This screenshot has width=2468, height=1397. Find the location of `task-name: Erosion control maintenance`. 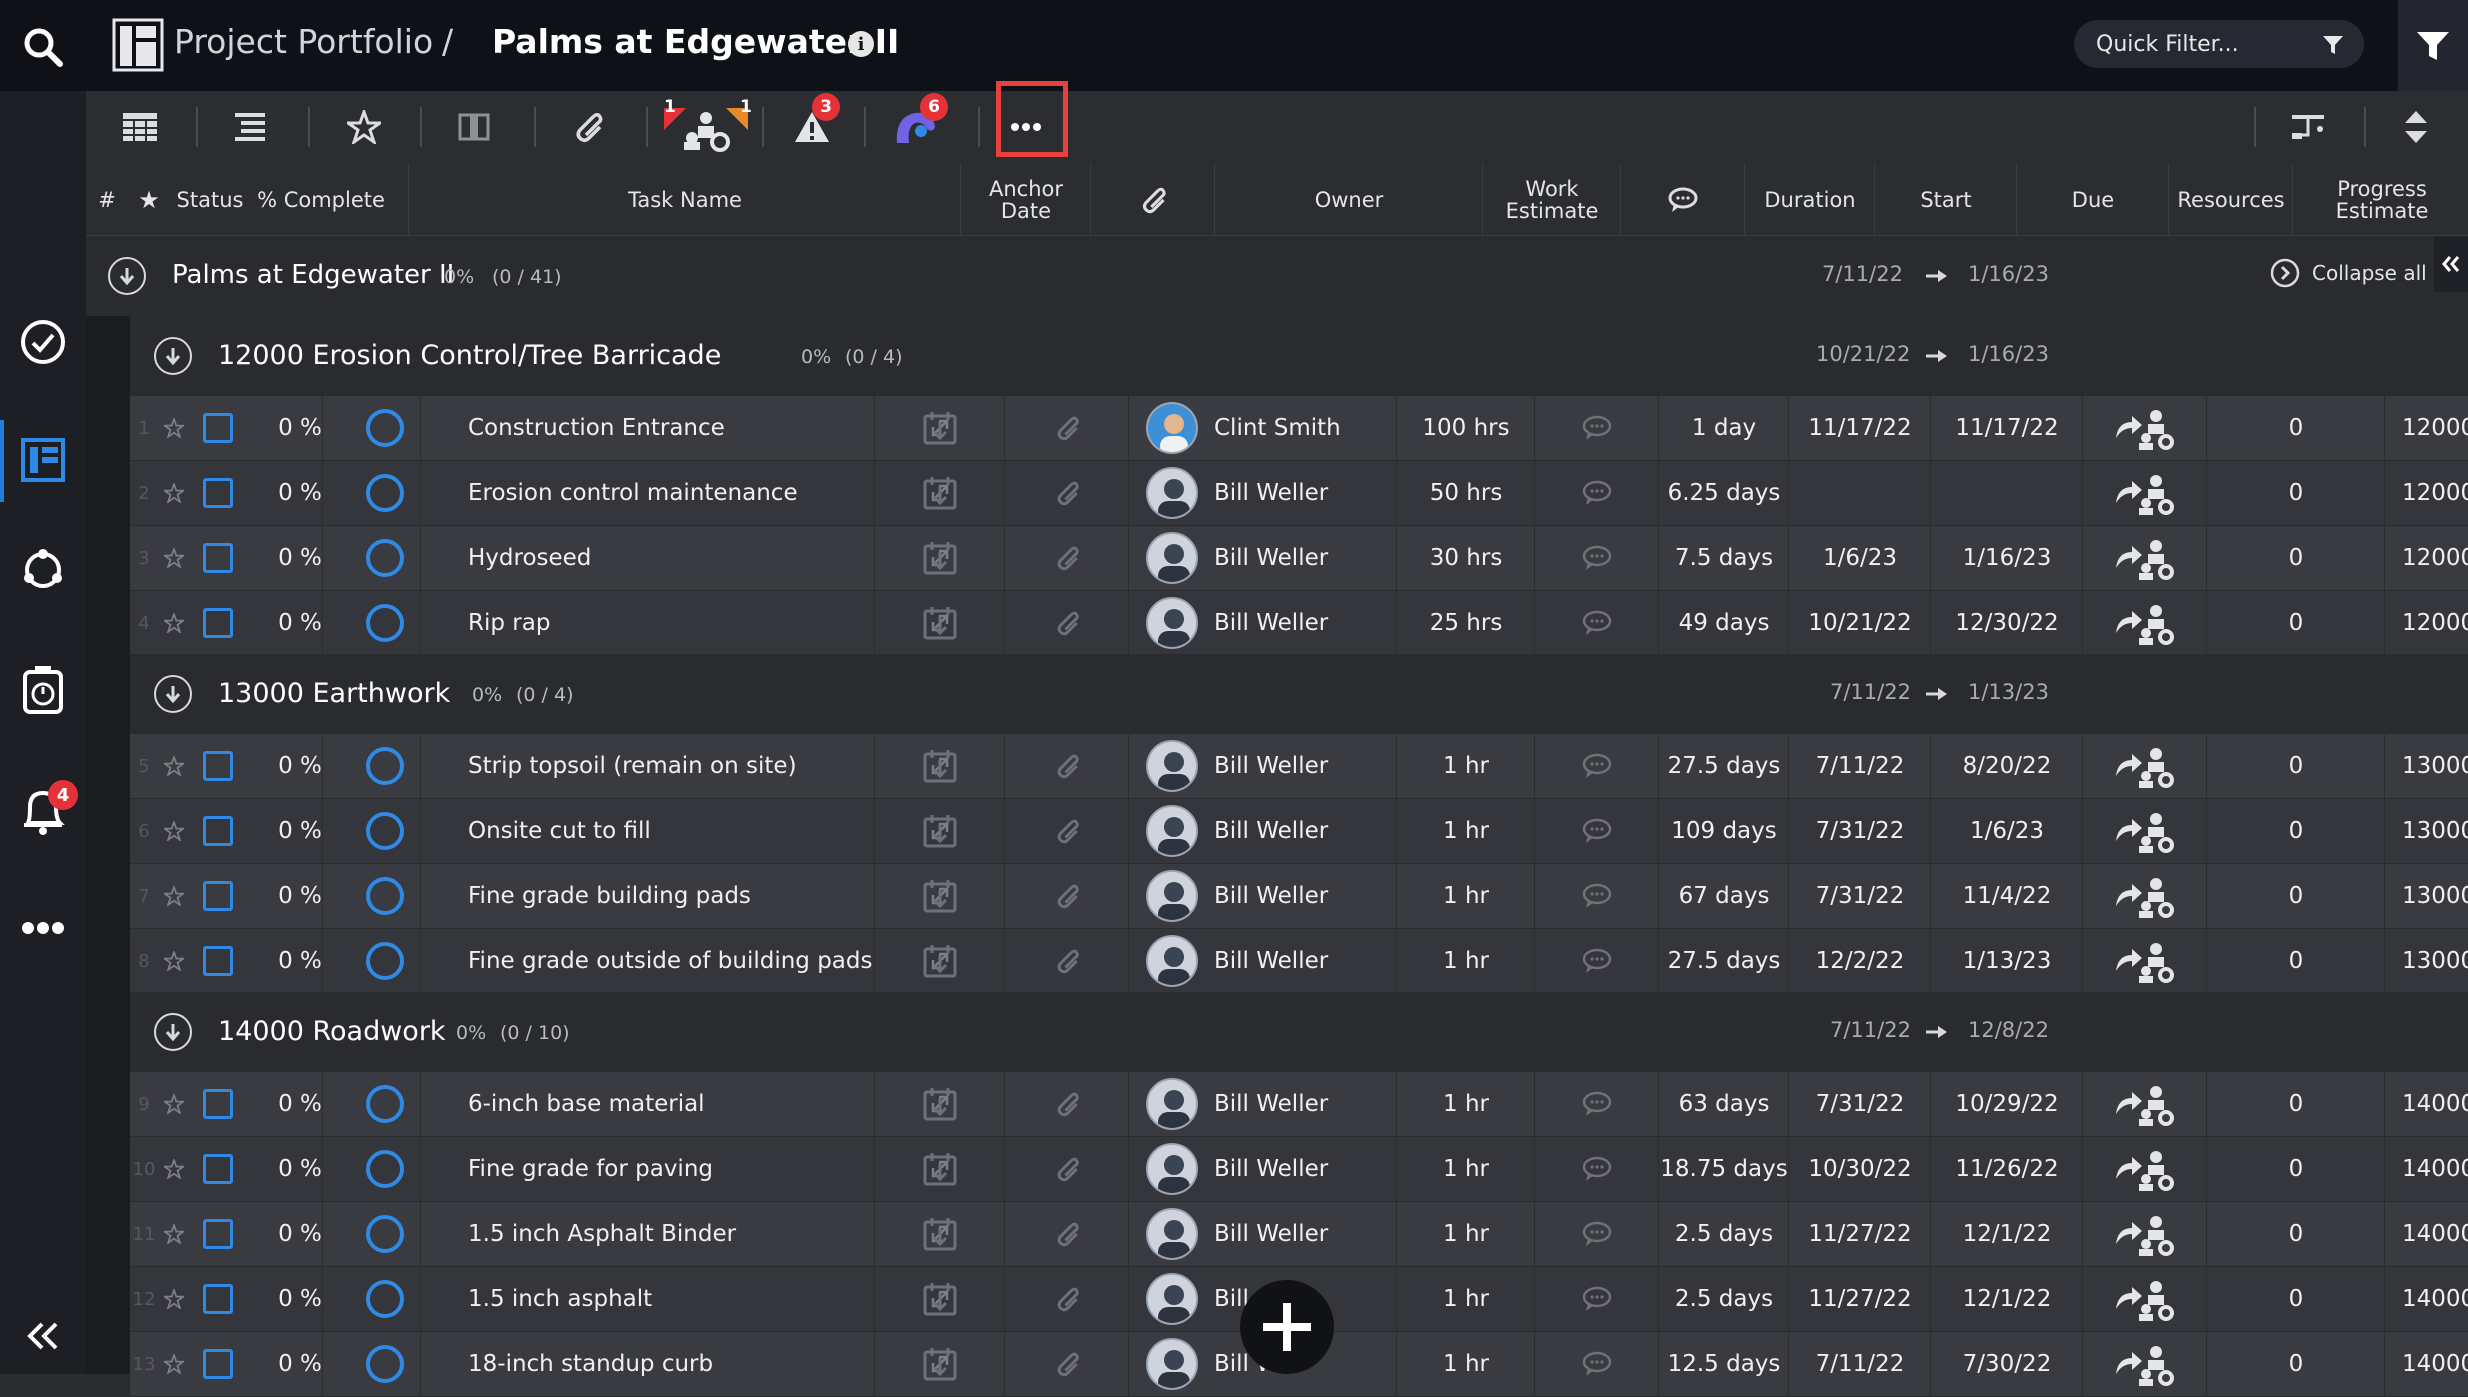

task-name: Erosion control maintenance is located at coordinates (633, 493).